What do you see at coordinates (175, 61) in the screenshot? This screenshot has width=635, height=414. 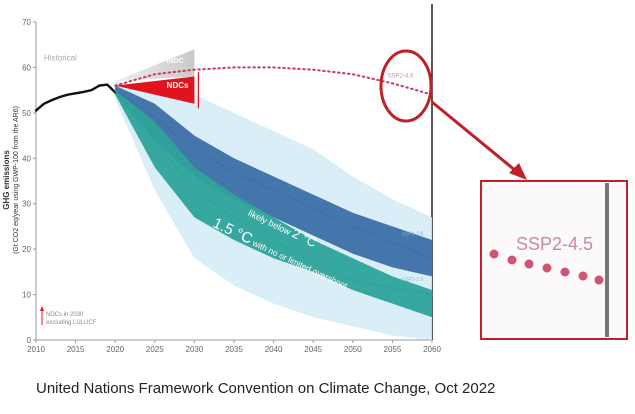 I see `label-indc: INDC` at bounding box center [175, 61].